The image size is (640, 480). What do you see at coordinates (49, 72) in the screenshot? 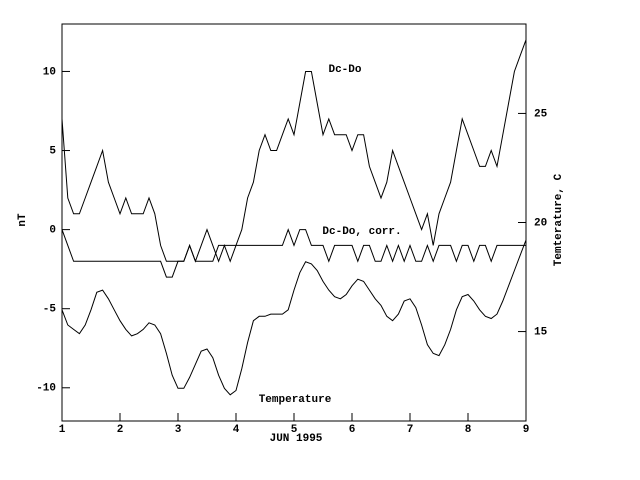
I see `y-tick-label: 10` at bounding box center [49, 72].